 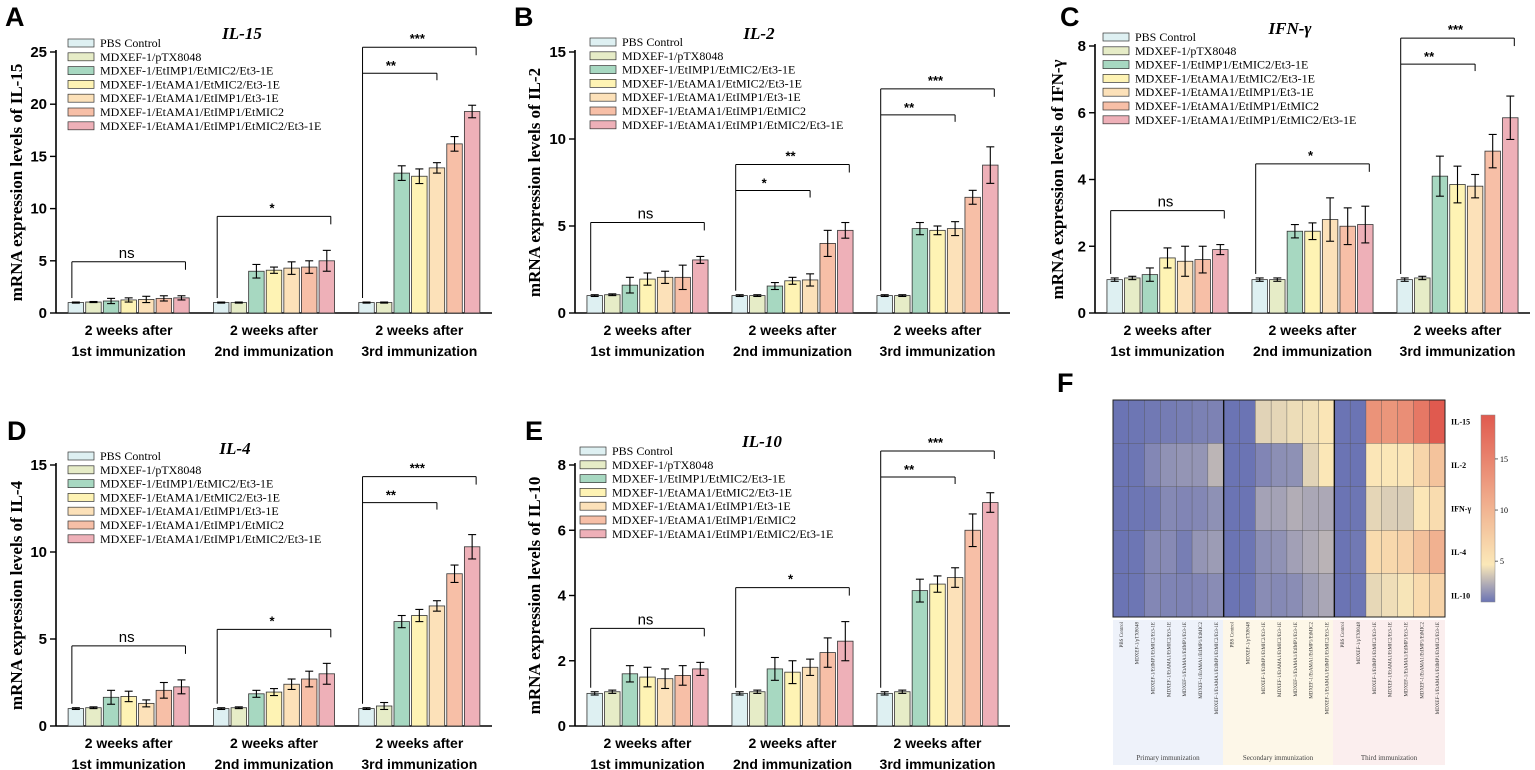 What do you see at coordinates (210, 539) in the screenshot?
I see `legend-label: MDXEF-1/EtAMA1/EtIMP1/EtMIC2/Et3-1E` at bounding box center [210, 539].